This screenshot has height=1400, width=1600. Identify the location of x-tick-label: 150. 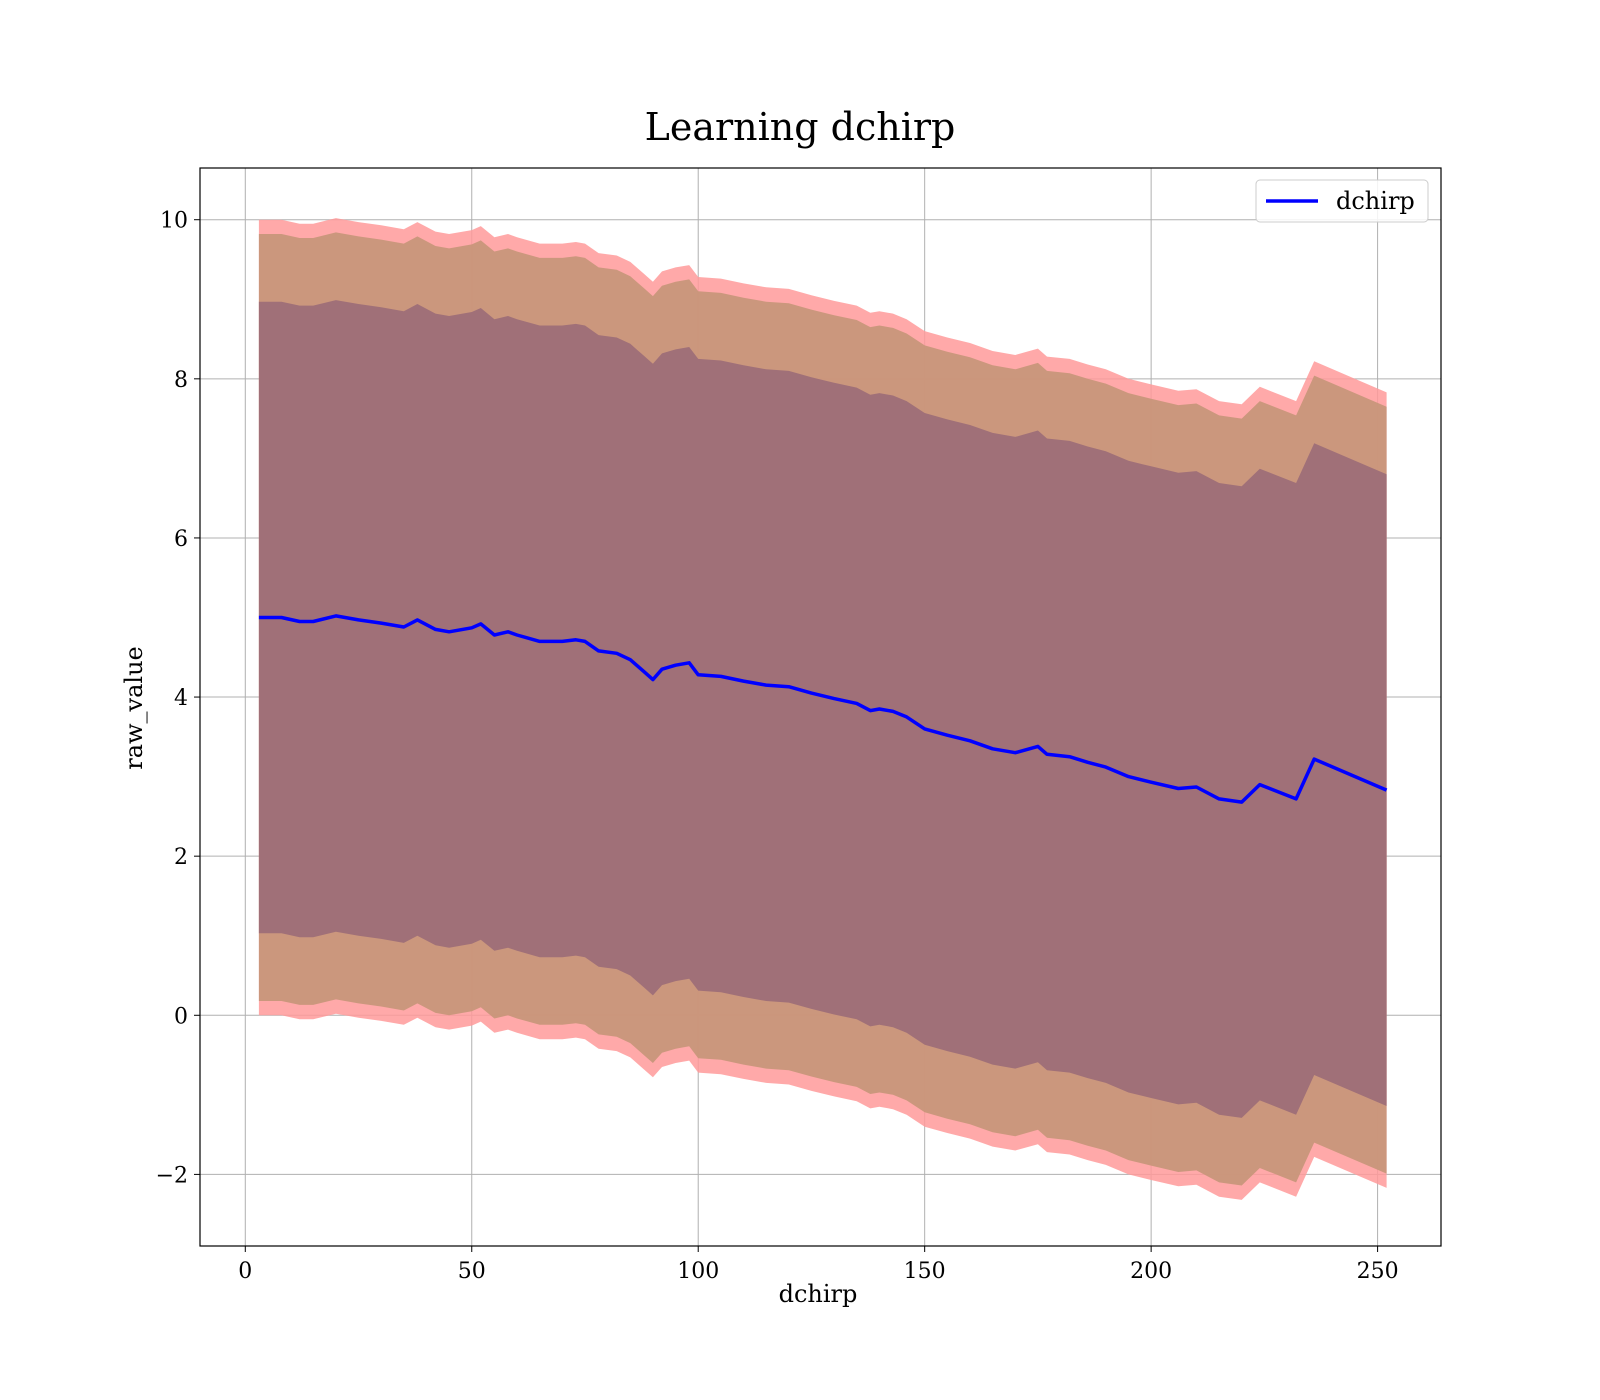
(925, 1271).